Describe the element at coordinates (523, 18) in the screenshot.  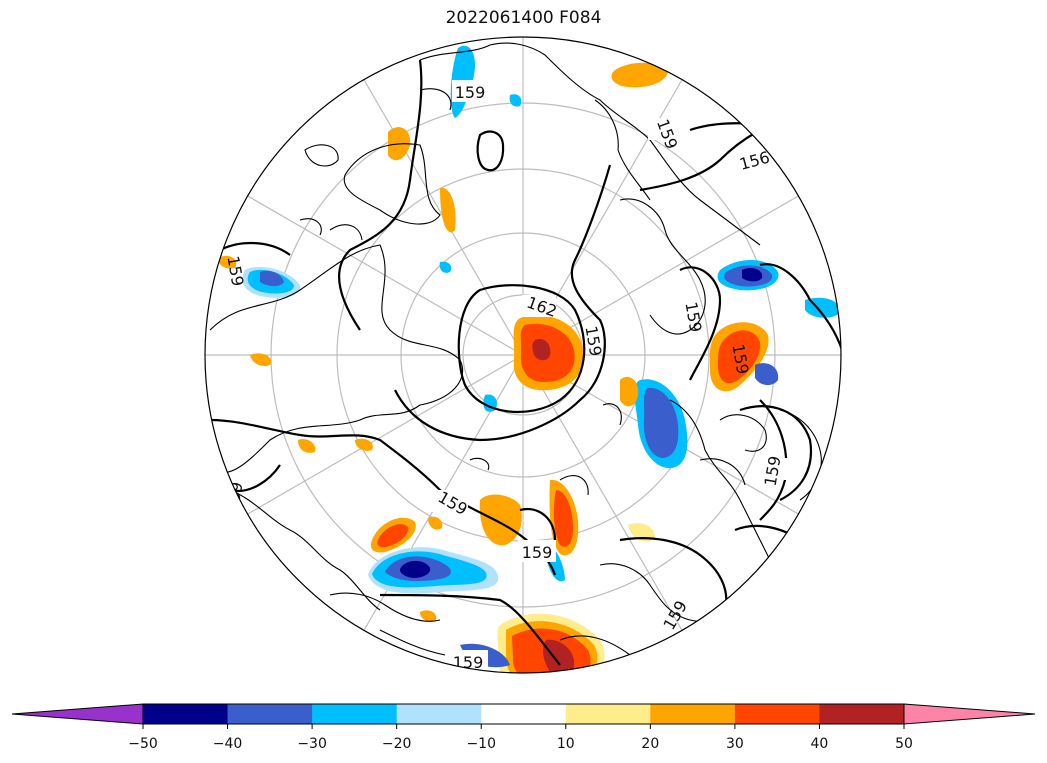
I see `map-title: 2022061400 F084` at that location.